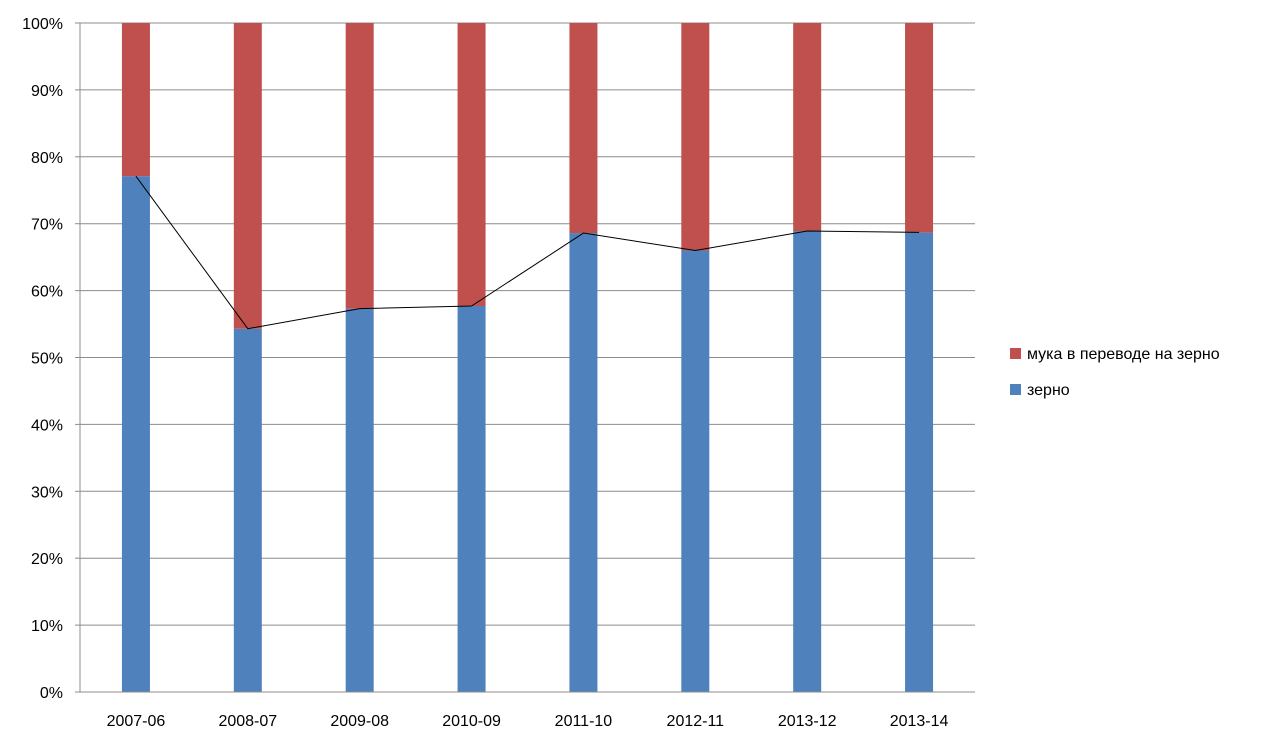  I want to click on x-tick-label: 2007-06, so click(136, 721).